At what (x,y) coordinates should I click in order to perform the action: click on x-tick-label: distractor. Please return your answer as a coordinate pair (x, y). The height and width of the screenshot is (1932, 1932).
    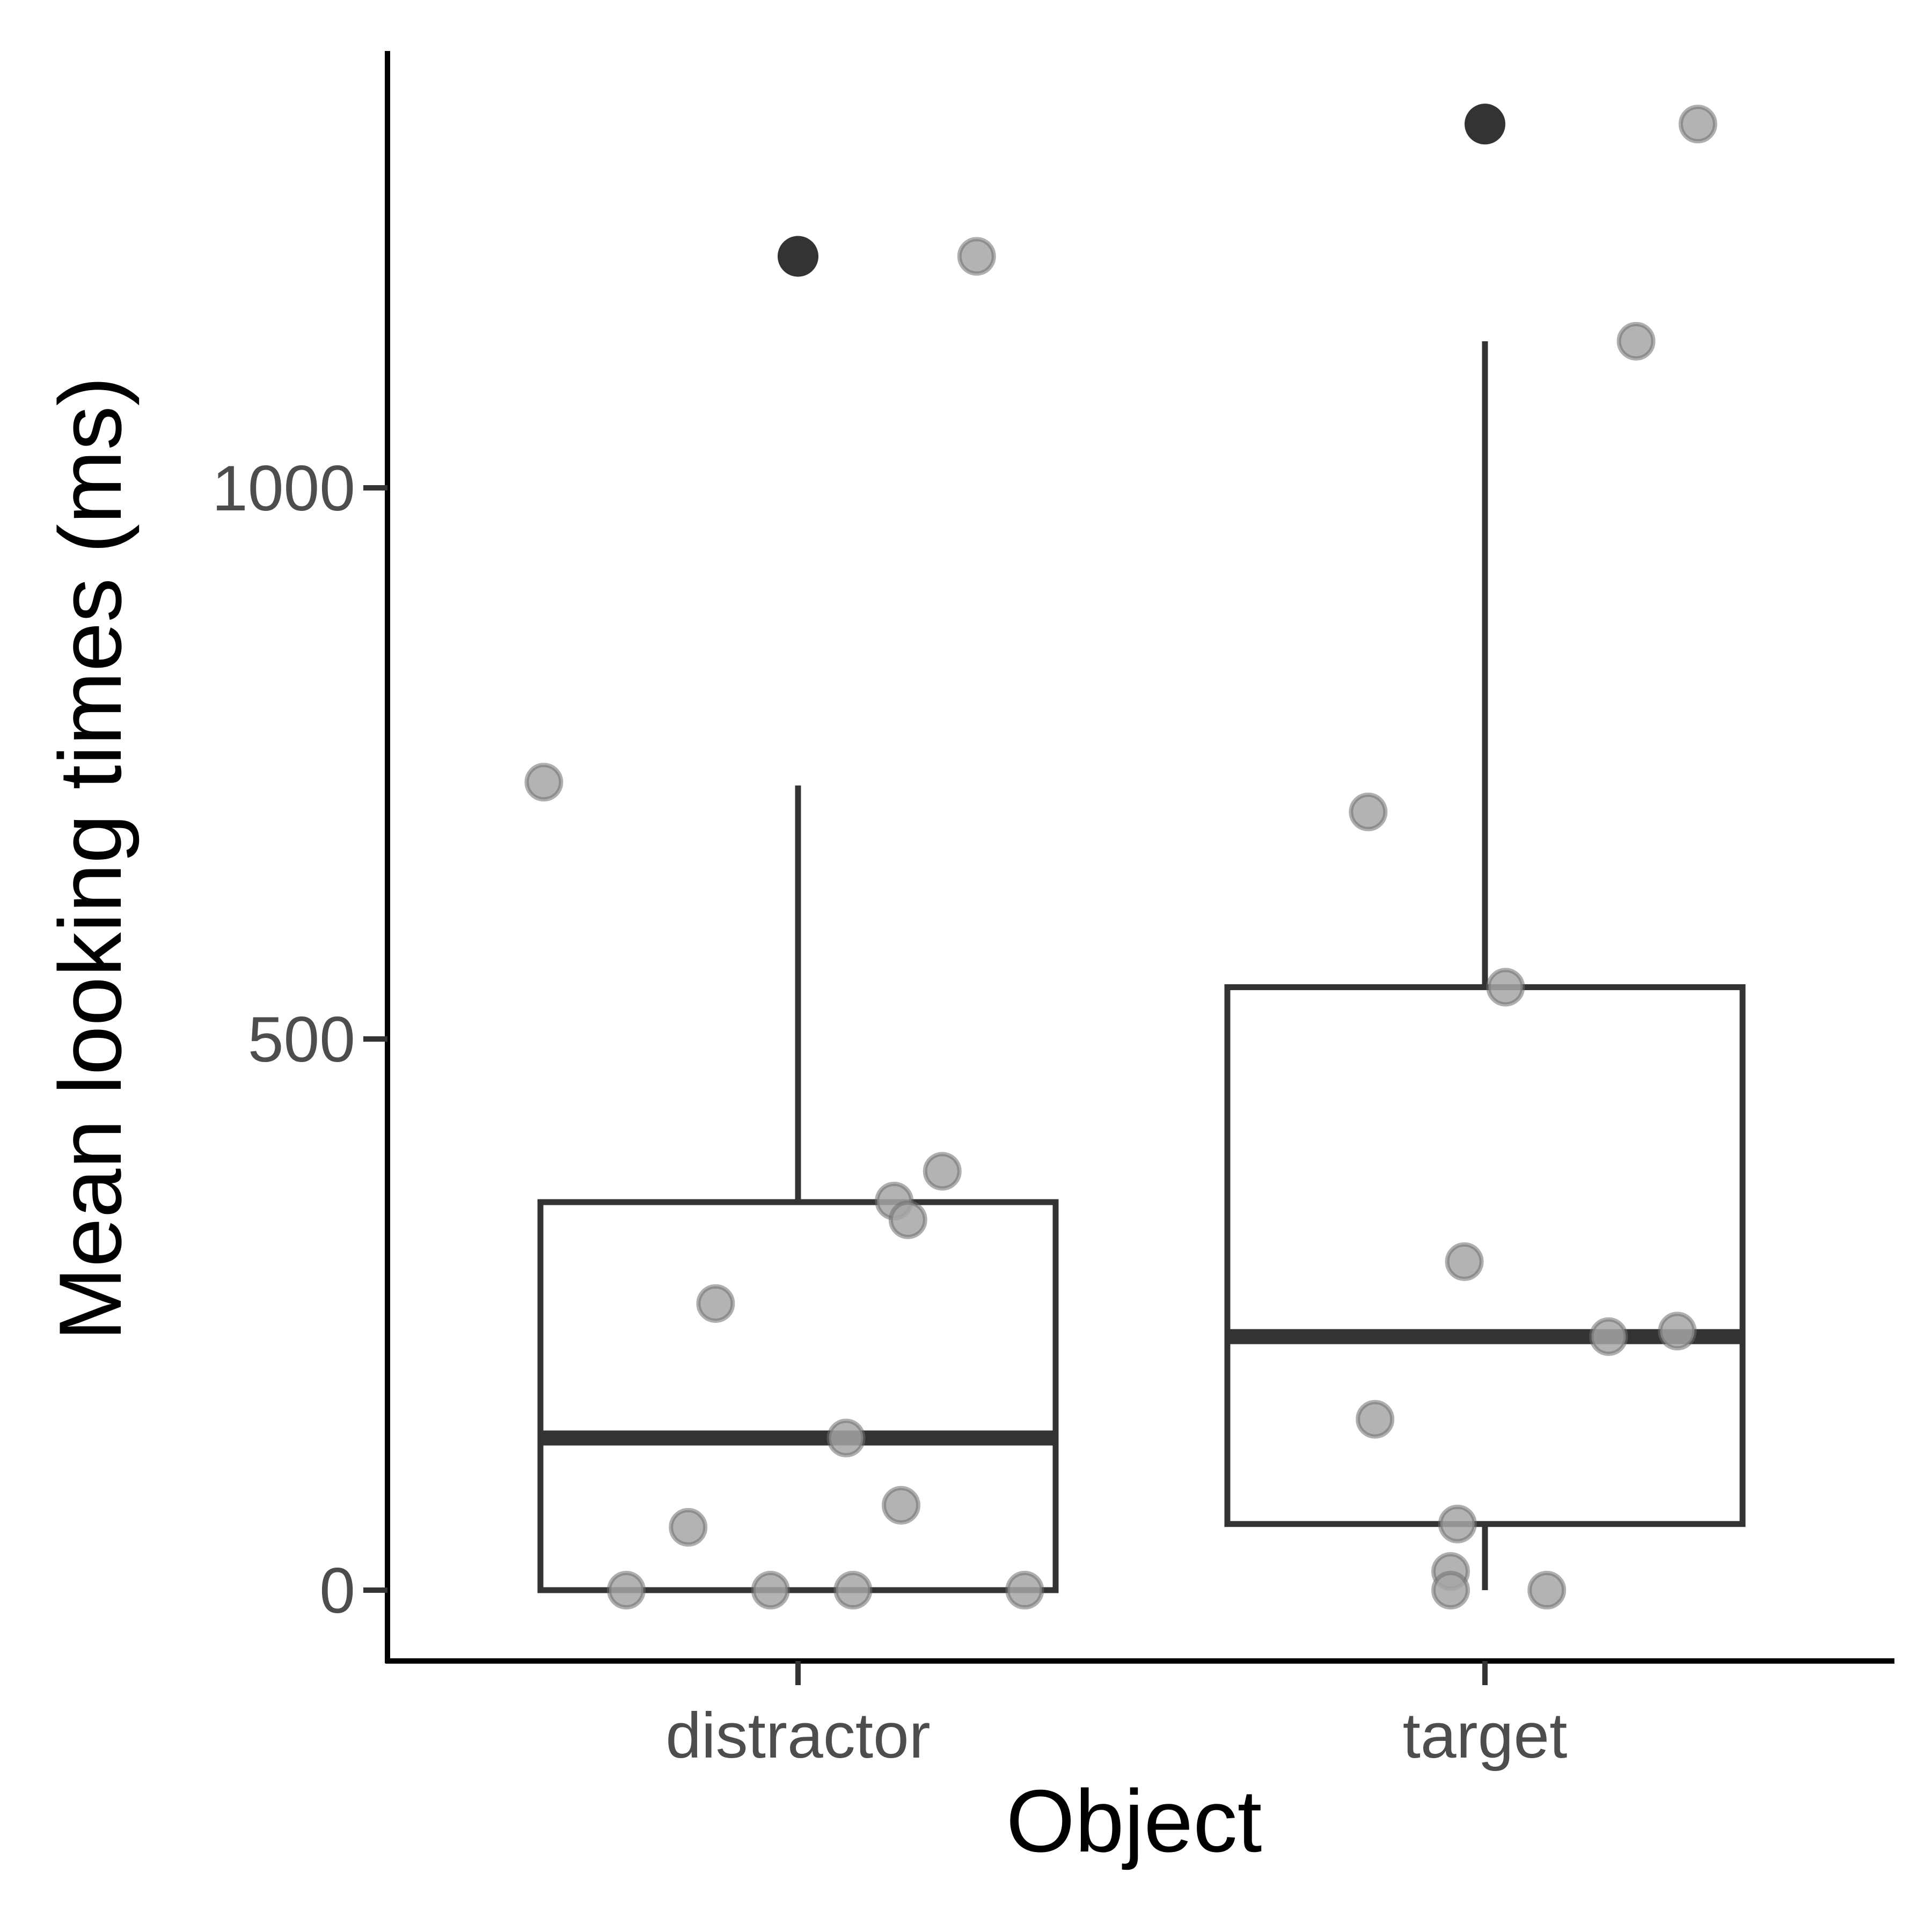
    Looking at the image, I should click on (797, 1736).